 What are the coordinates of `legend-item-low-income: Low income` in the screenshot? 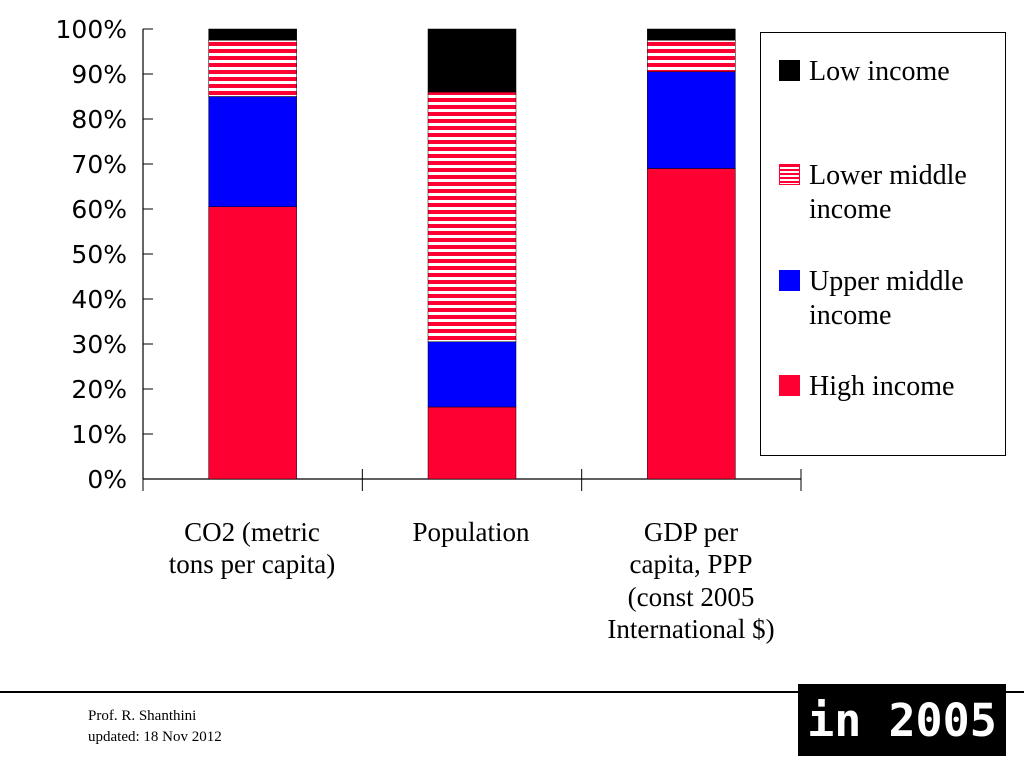 It's located at (894, 72).